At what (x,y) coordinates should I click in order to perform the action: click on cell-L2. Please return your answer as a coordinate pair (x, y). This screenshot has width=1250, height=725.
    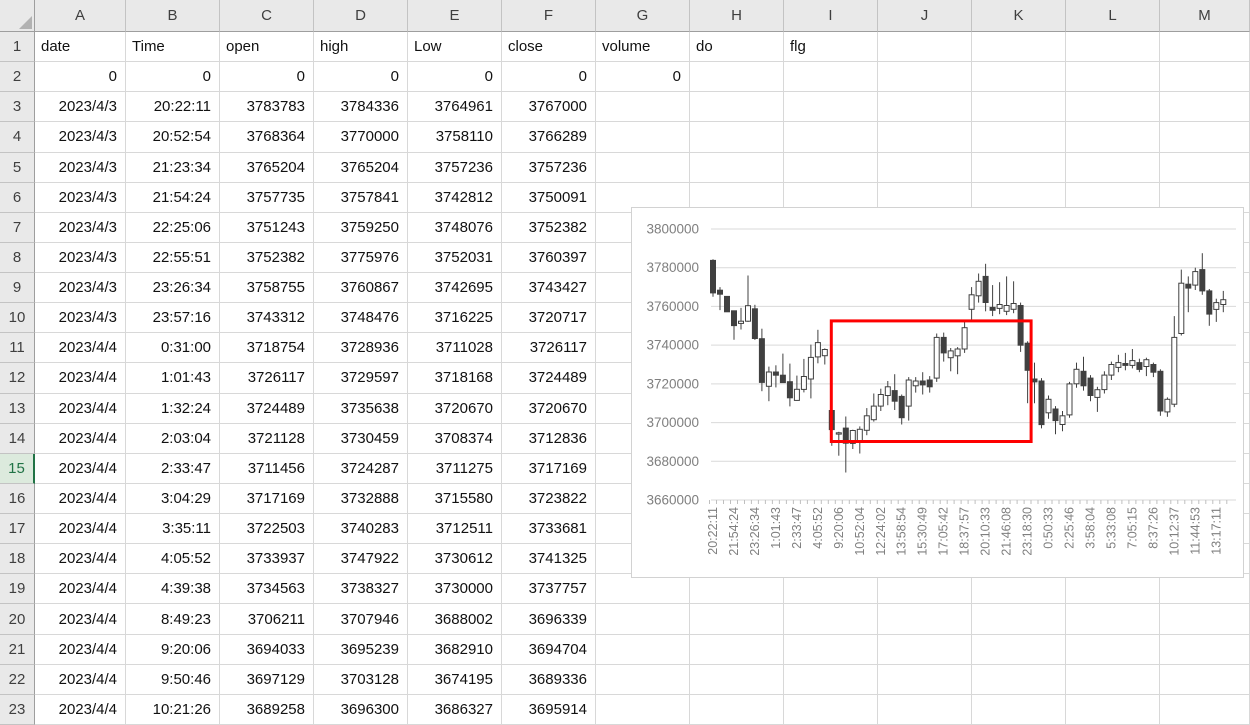
    Looking at the image, I should click on (1113, 77).